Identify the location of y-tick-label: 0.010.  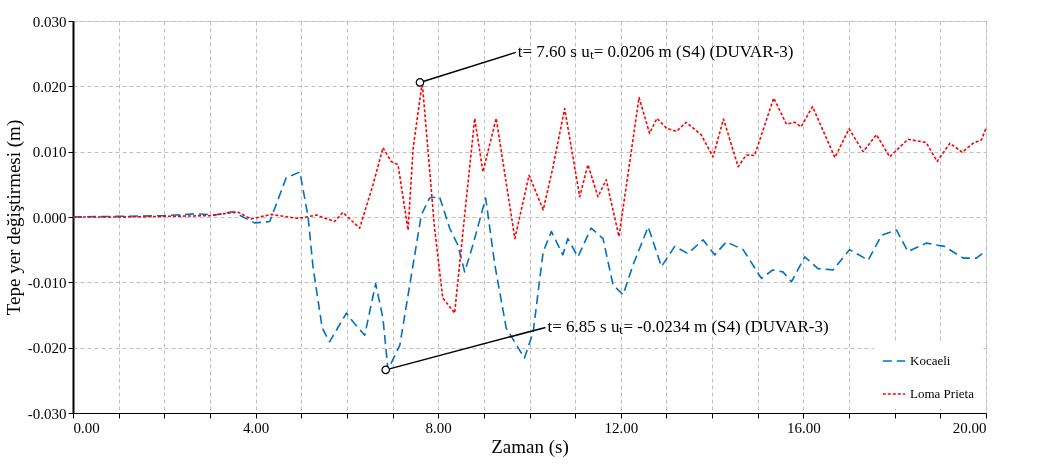
(49, 152).